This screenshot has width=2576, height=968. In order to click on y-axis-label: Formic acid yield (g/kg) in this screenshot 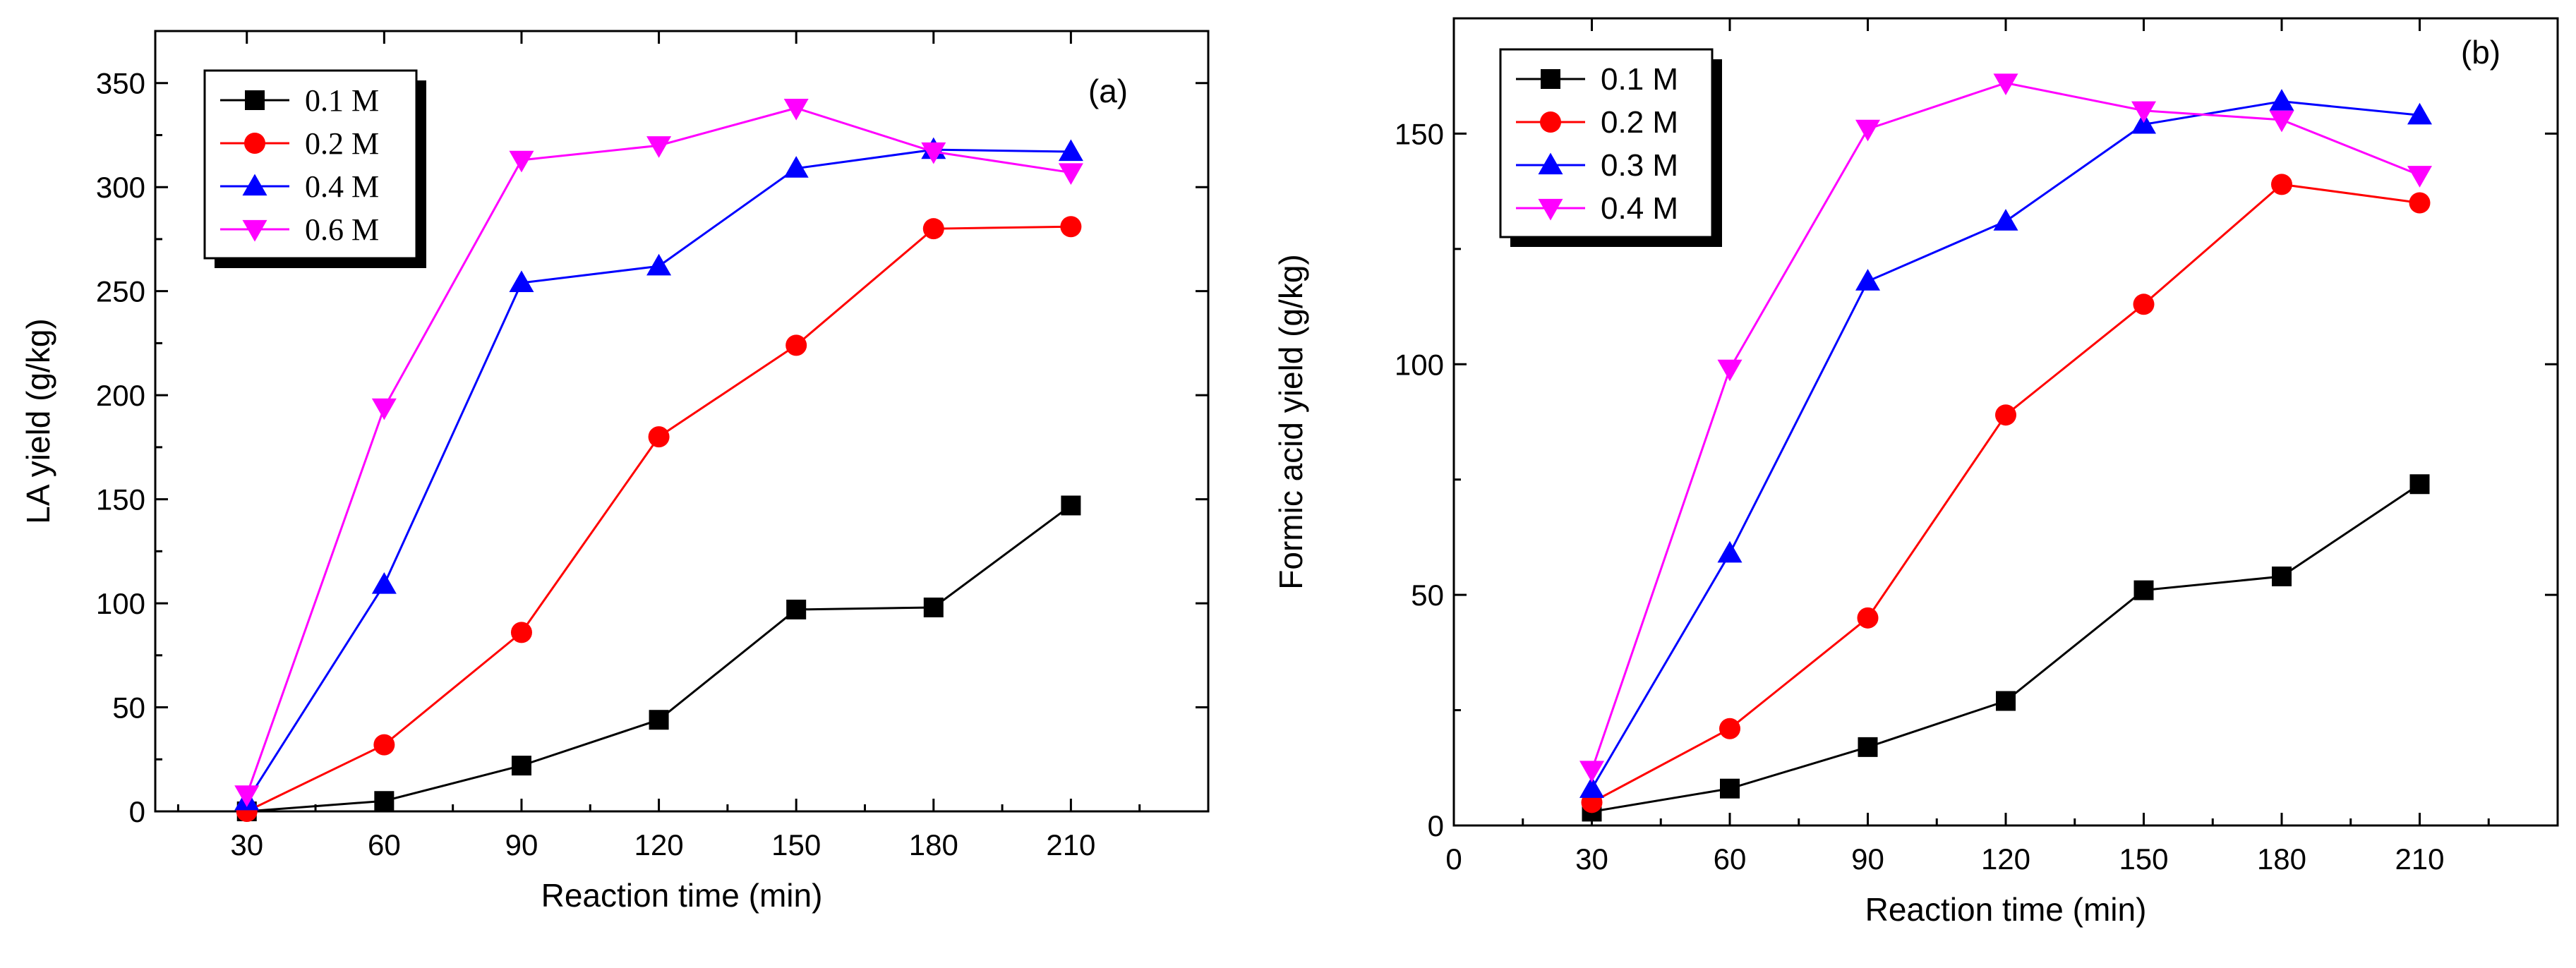, I will do `click(1290, 421)`.